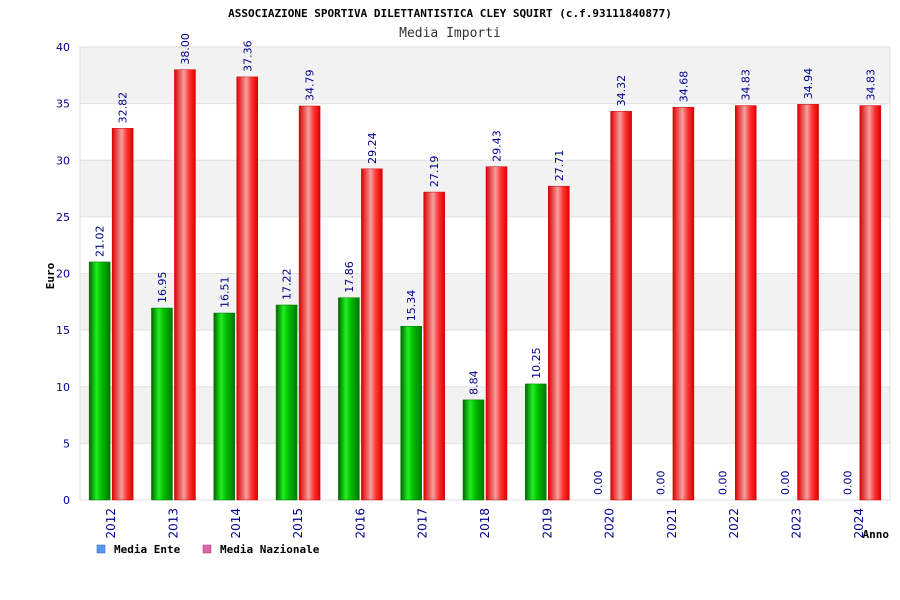 The image size is (900, 600). What do you see at coordinates (63, 104) in the screenshot?
I see `y-tick-label: 35` at bounding box center [63, 104].